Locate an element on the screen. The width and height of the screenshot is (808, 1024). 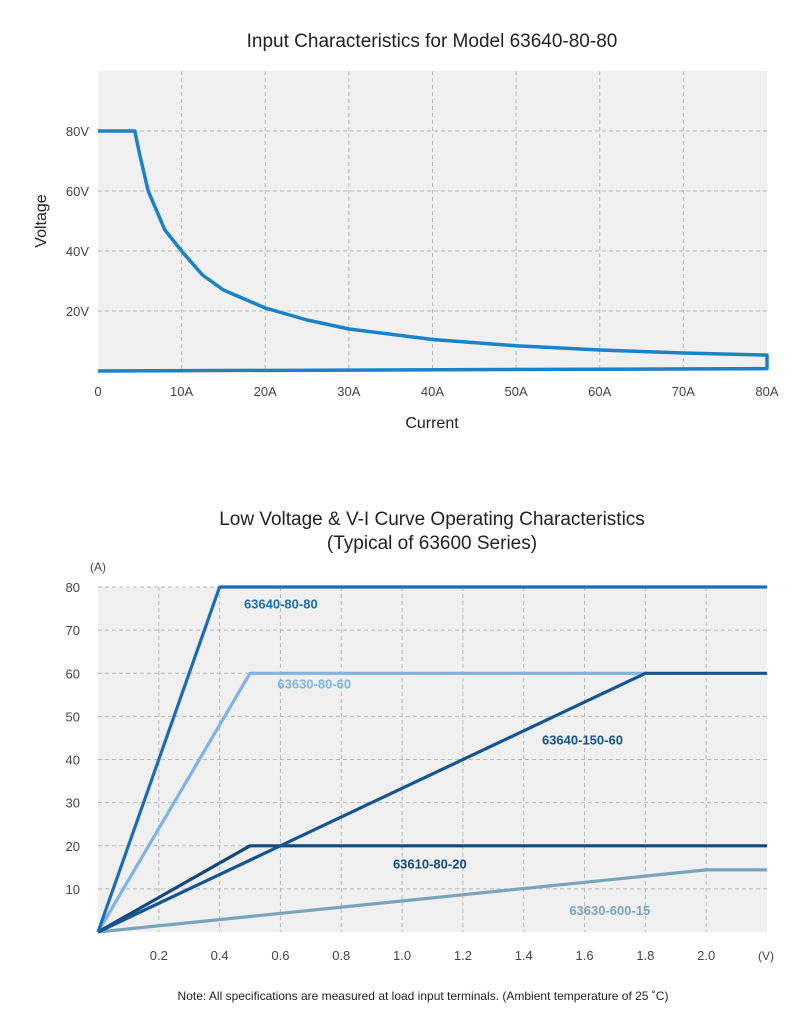
chart1-x-tick-label: 50A is located at coordinates (516, 391).